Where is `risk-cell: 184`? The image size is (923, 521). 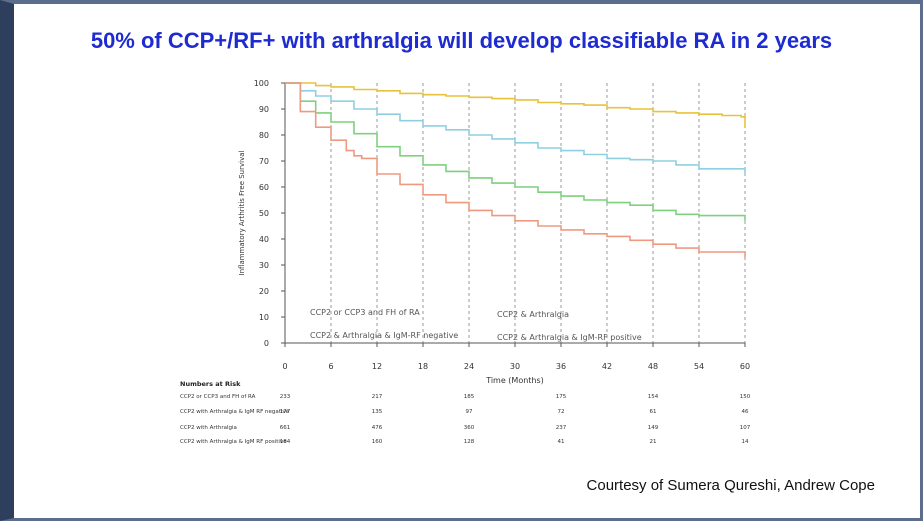 risk-cell: 184 is located at coordinates (285, 442).